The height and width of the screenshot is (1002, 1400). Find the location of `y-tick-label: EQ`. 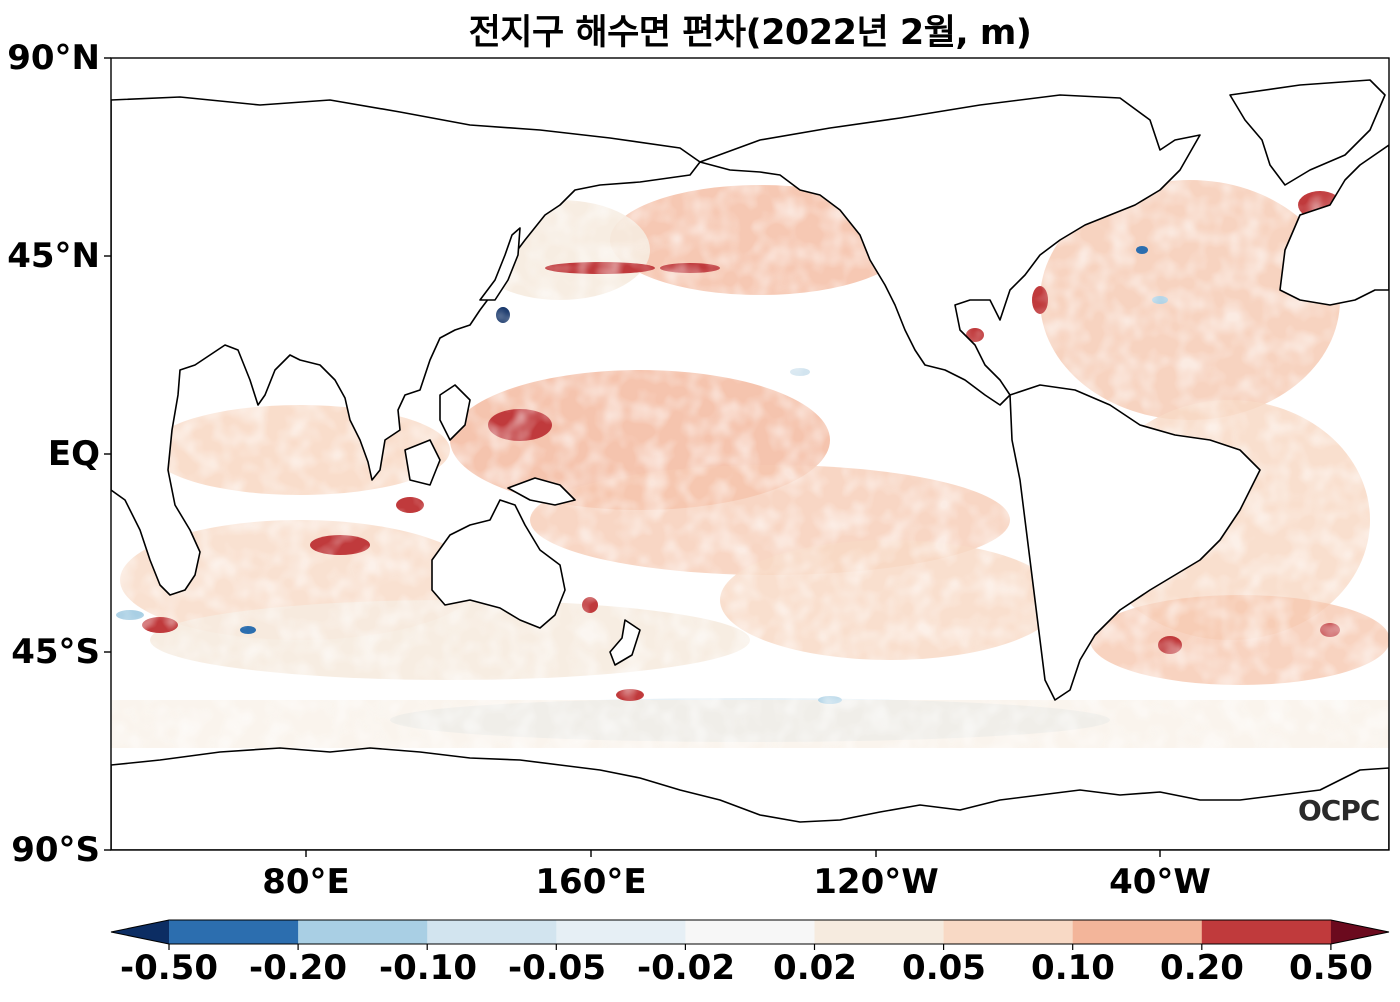

y-tick-label: EQ is located at coordinates (73, 454).